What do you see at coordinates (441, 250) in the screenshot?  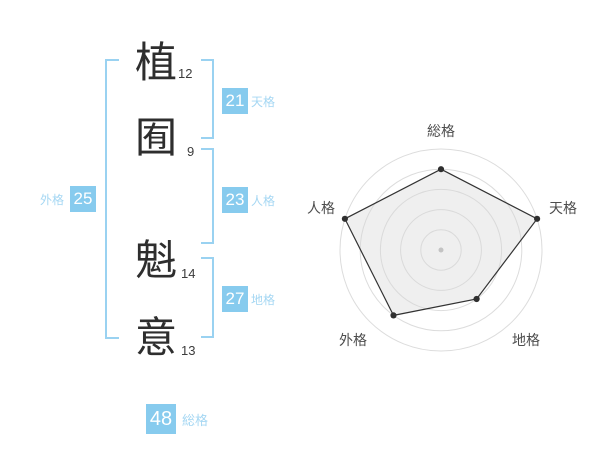 I see `radar-chart` at bounding box center [441, 250].